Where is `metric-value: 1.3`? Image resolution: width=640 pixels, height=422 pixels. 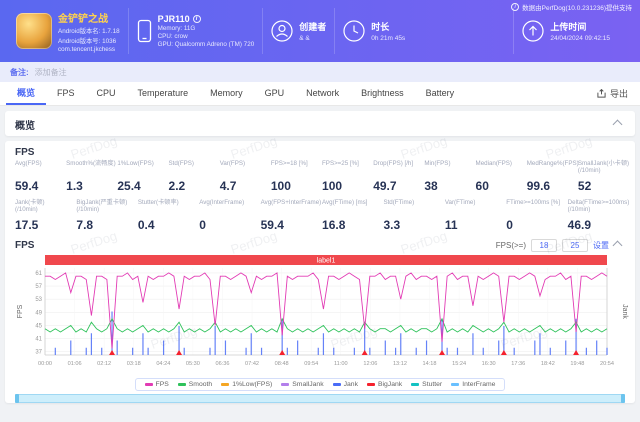
metric-value: 1.3 is located at coordinates (74, 186).